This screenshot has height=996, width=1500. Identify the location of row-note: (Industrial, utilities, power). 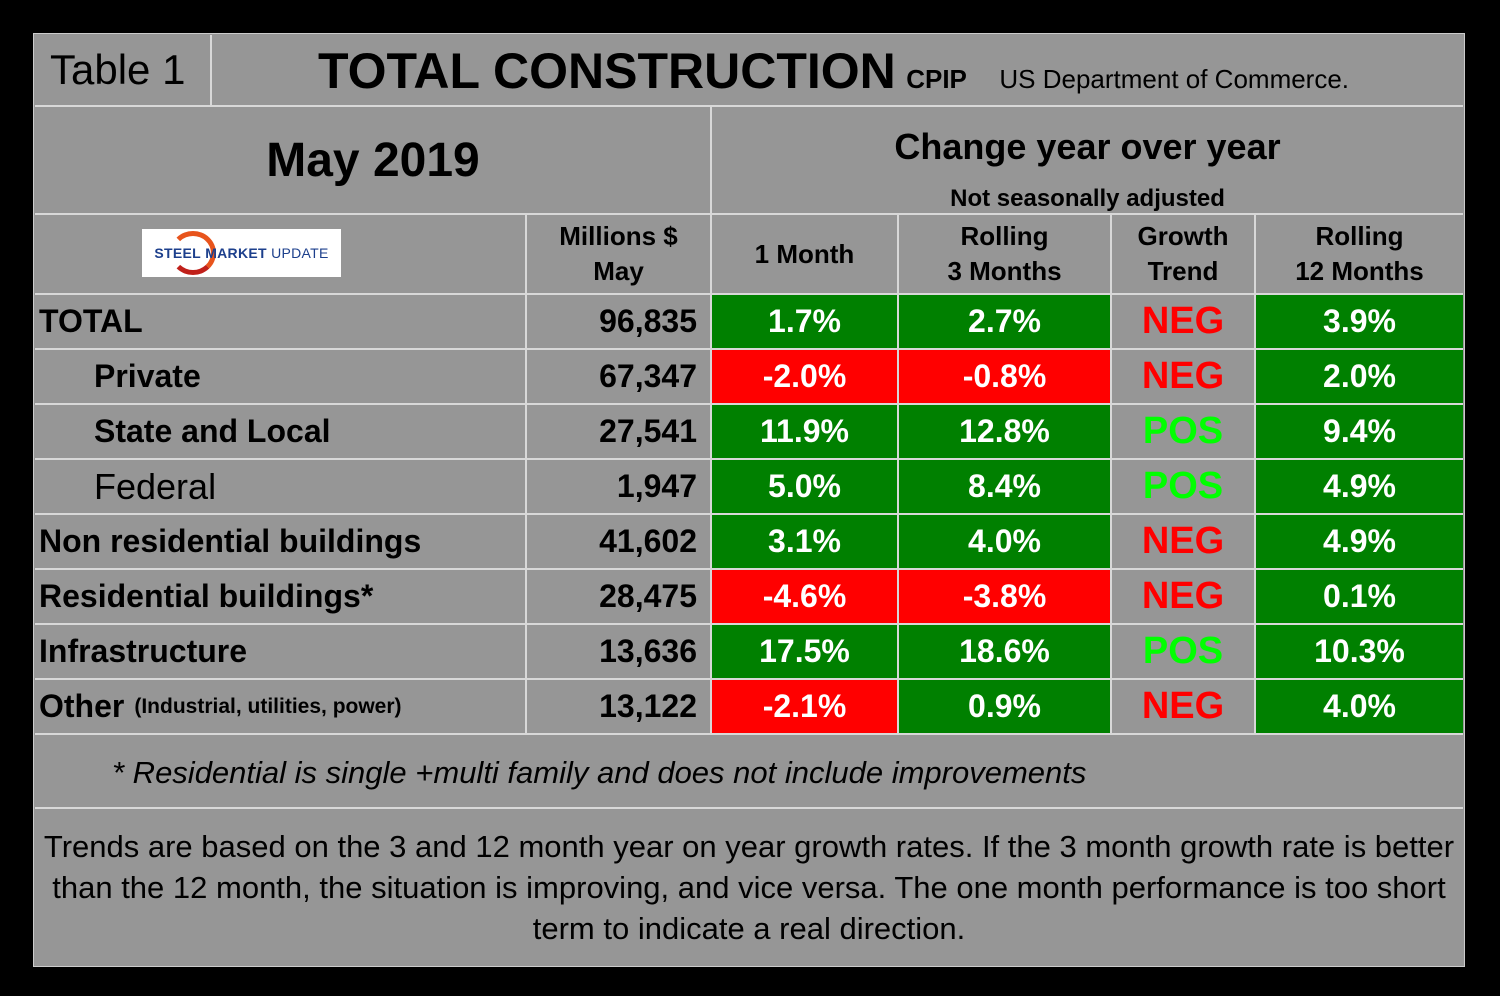
(268, 706).